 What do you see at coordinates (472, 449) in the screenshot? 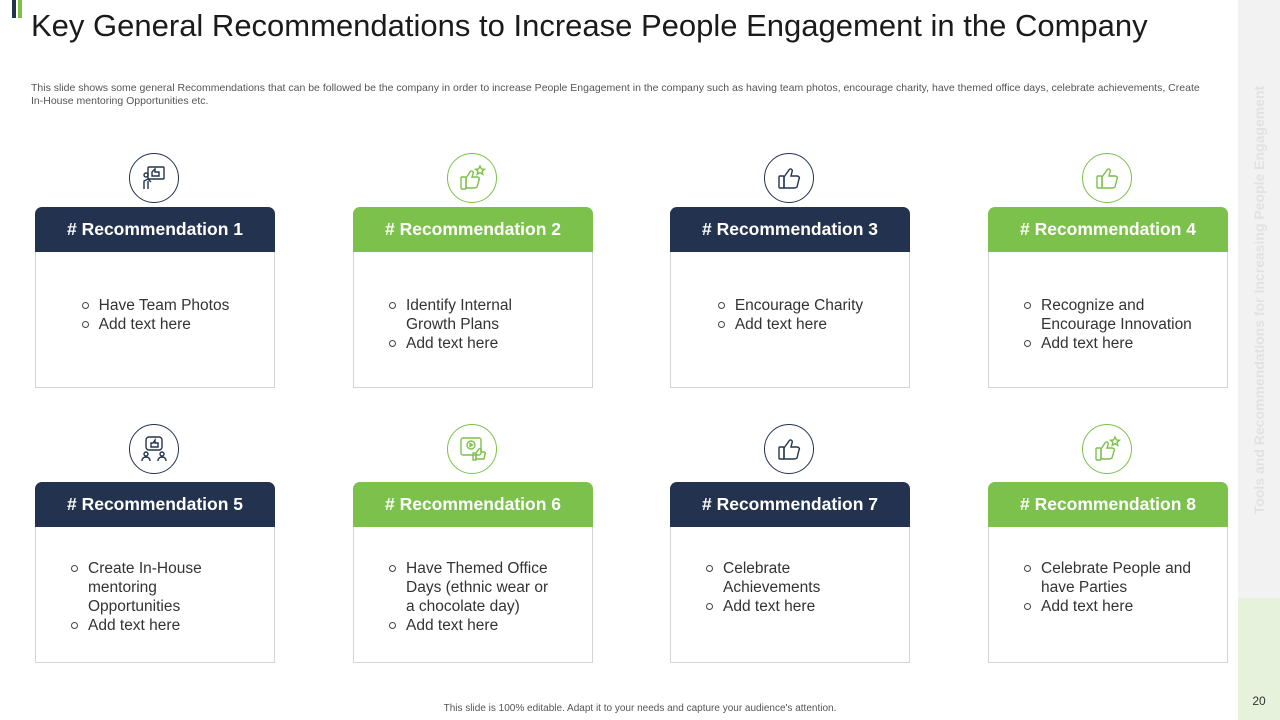
I see `video-like-icon` at bounding box center [472, 449].